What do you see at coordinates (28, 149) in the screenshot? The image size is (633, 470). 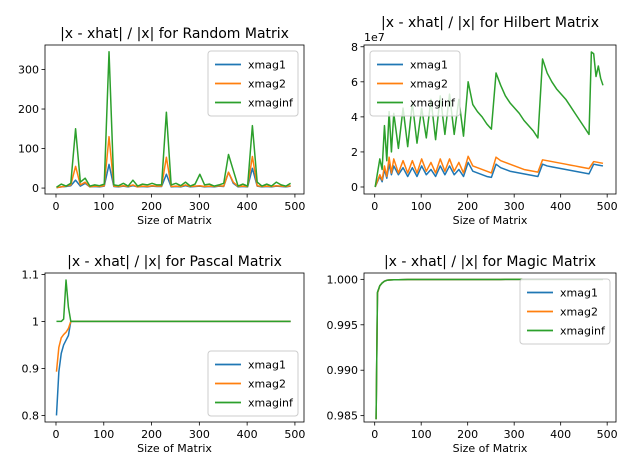 I see `y-tick-label: 100` at bounding box center [28, 149].